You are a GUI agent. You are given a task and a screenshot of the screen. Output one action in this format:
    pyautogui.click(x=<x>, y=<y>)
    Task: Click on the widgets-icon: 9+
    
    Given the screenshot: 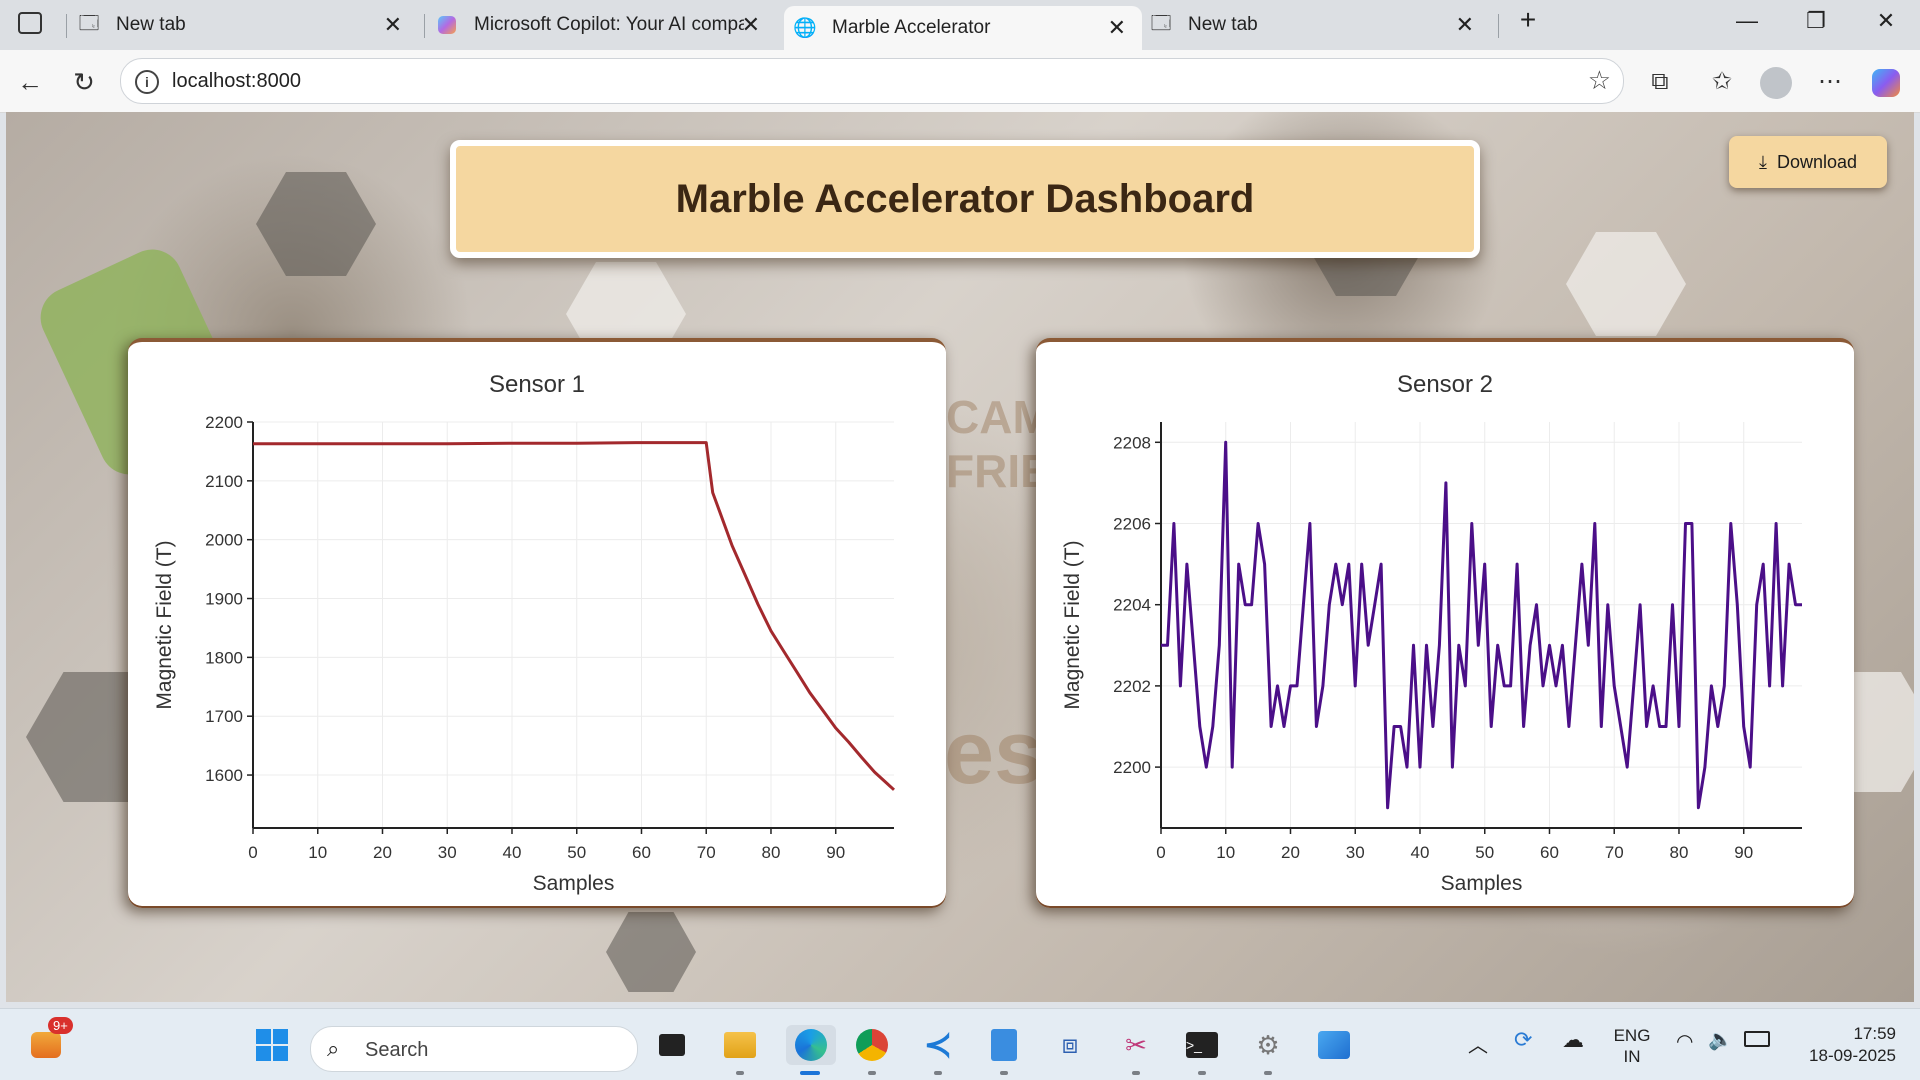 What is the action you would take?
    pyautogui.click(x=49, y=1041)
    